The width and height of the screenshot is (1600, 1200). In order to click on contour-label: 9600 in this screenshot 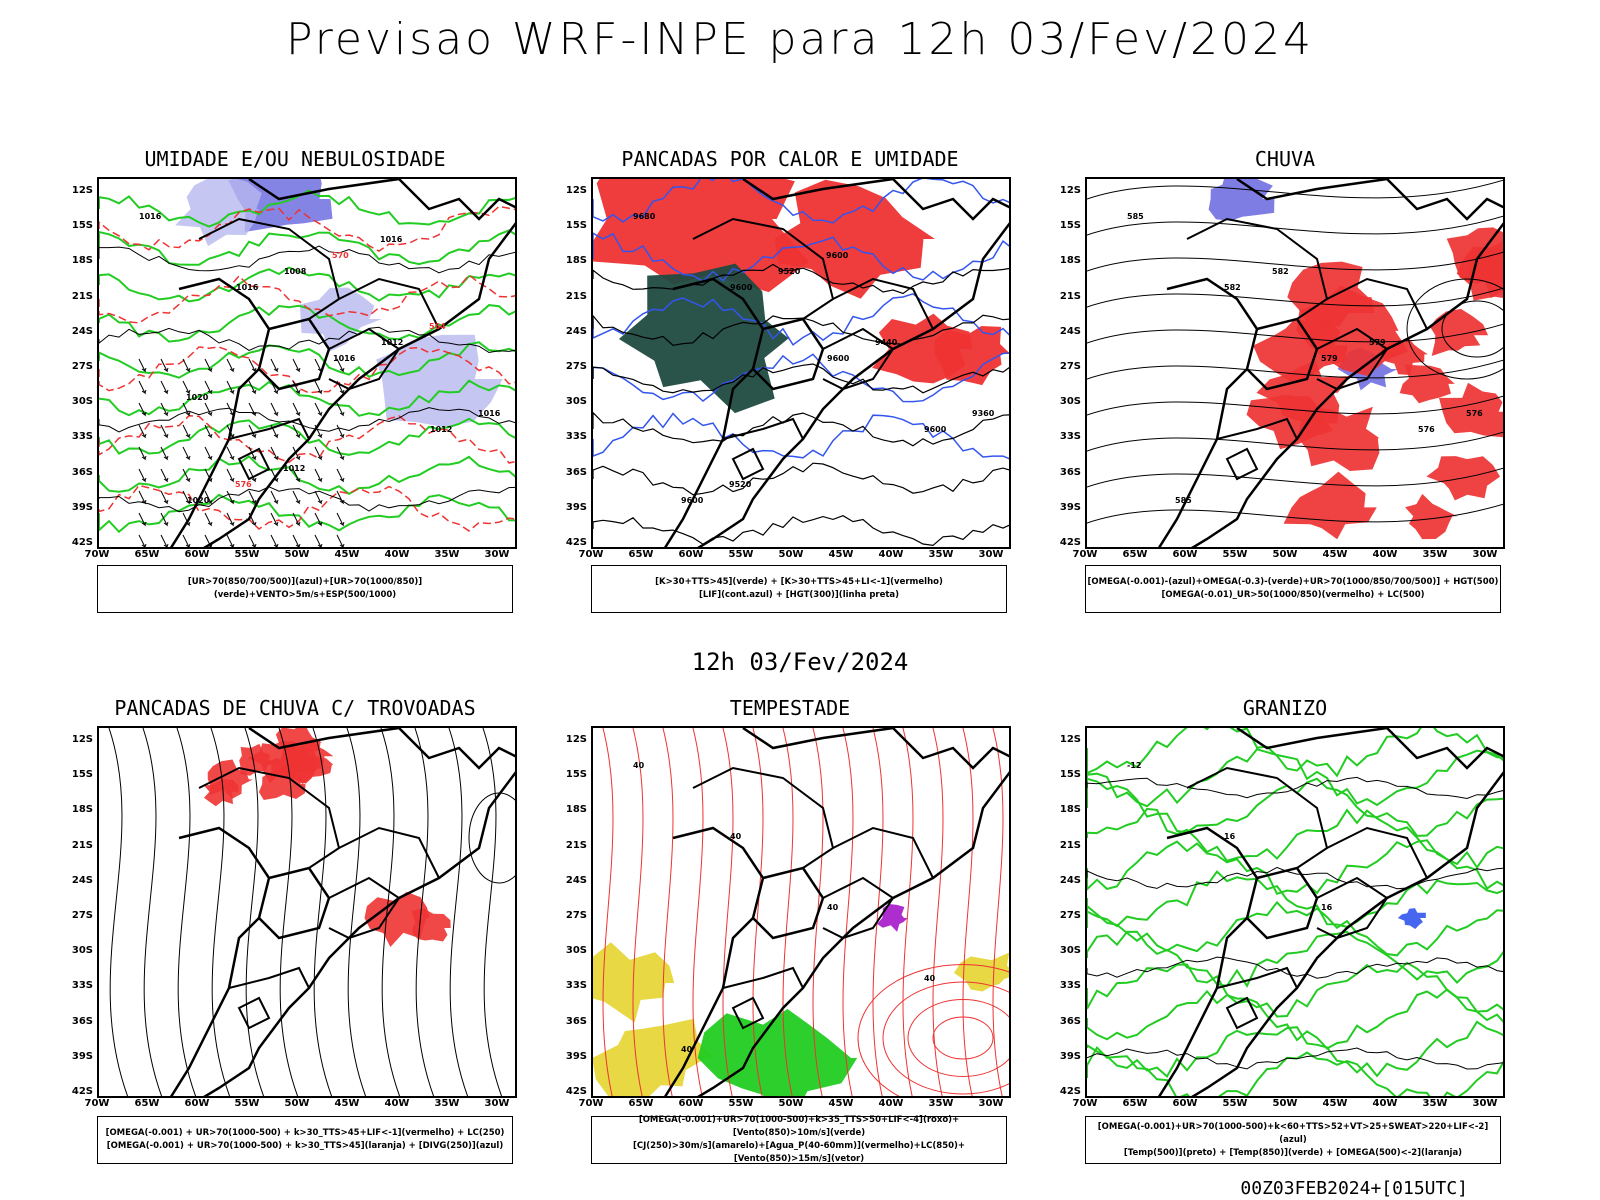, I will do `click(838, 358)`.